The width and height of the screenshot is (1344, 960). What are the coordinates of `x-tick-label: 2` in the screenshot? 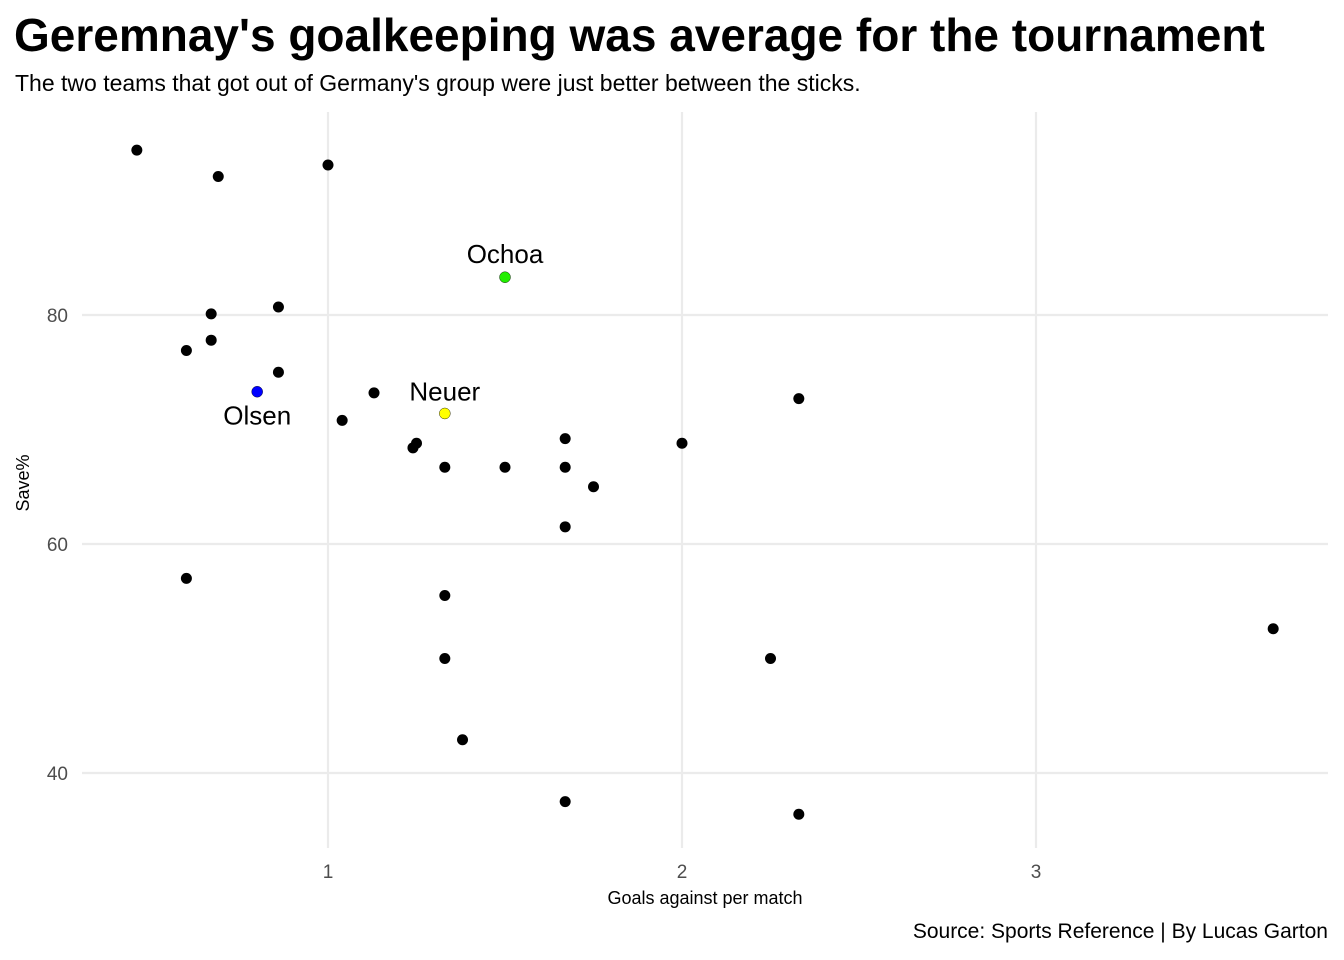 It's located at (682, 872).